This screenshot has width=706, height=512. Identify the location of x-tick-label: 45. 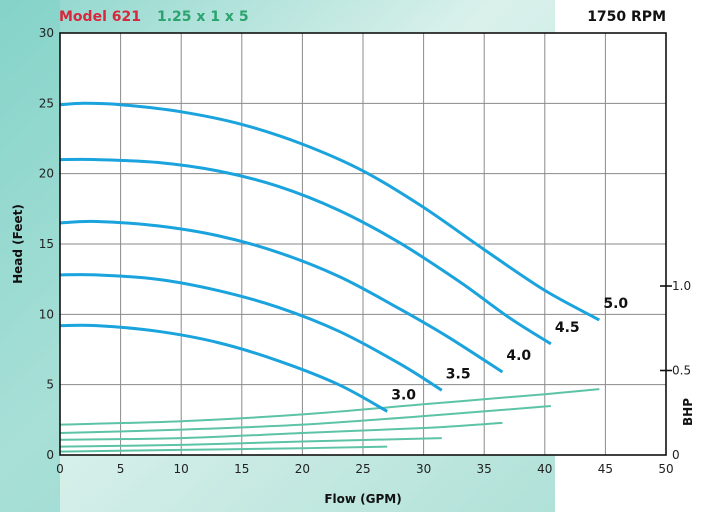
(605, 469).